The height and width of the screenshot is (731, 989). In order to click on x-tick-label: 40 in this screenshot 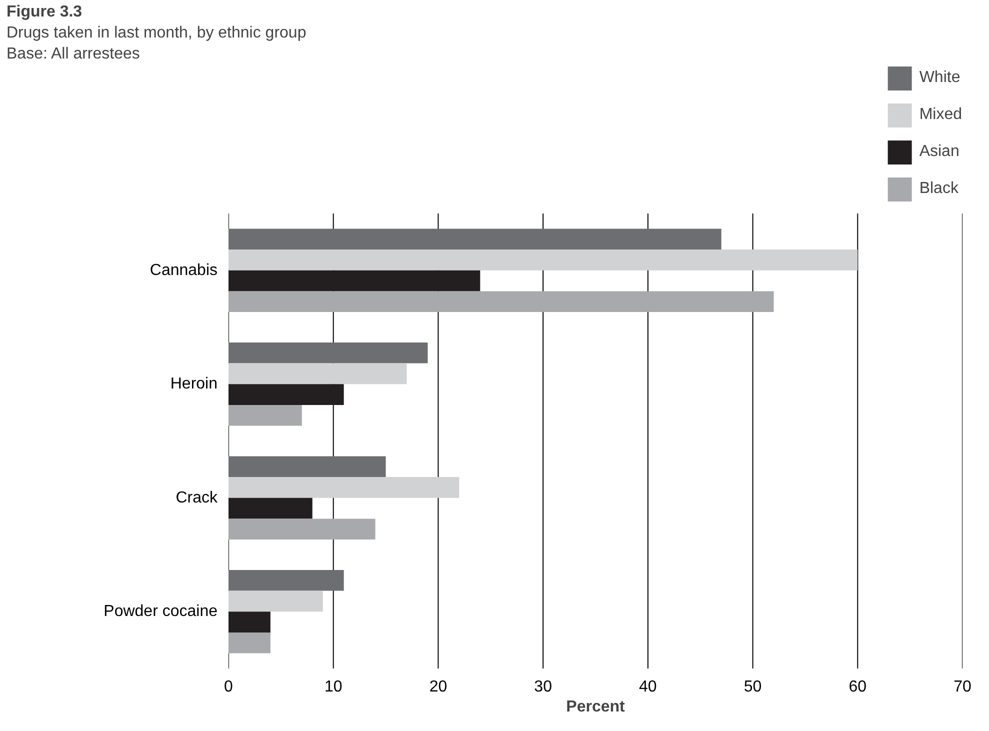, I will do `click(648, 687)`.